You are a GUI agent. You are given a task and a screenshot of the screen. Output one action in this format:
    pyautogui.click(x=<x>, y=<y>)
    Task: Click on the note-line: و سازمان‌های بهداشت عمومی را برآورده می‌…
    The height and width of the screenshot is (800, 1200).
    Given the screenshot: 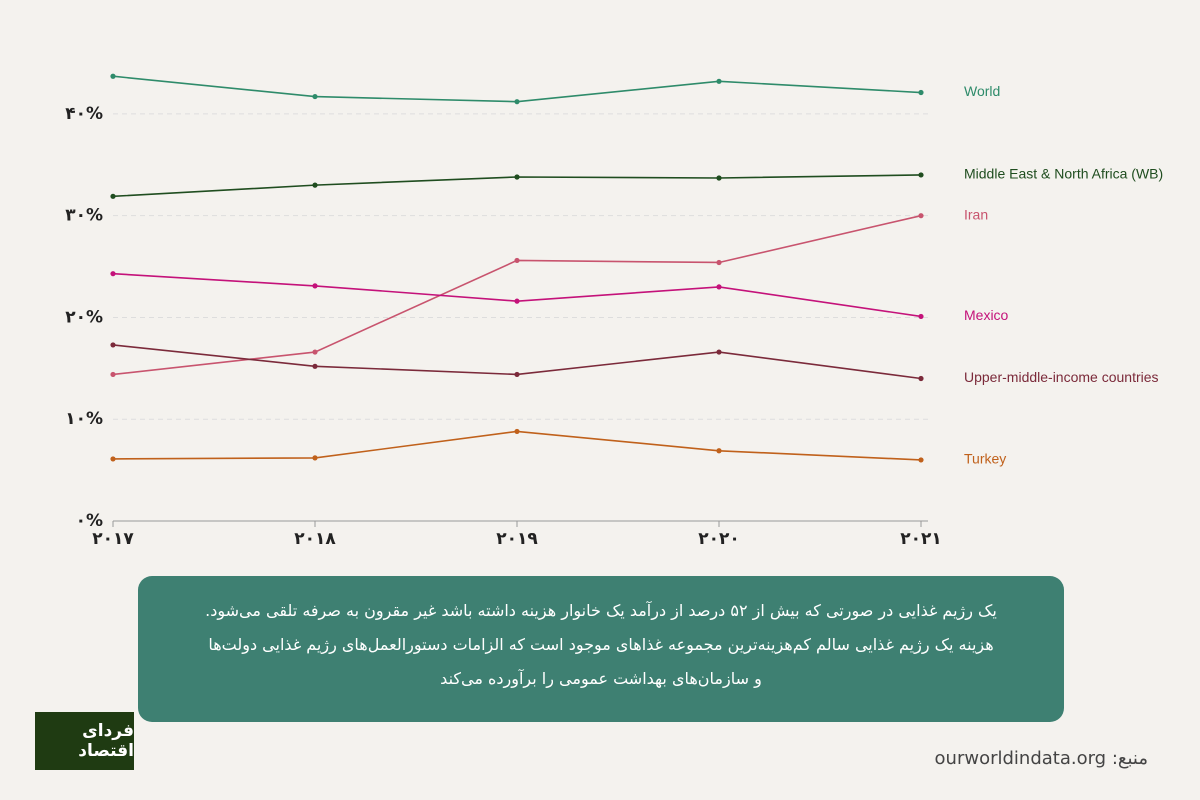 What is the action you would take?
    pyautogui.click(x=601, y=678)
    